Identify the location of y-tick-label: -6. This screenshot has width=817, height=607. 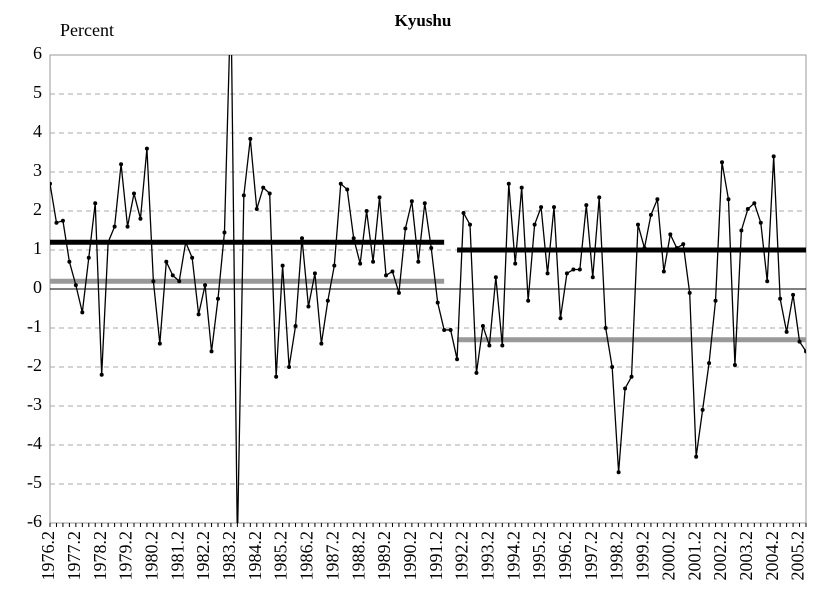
(34, 521).